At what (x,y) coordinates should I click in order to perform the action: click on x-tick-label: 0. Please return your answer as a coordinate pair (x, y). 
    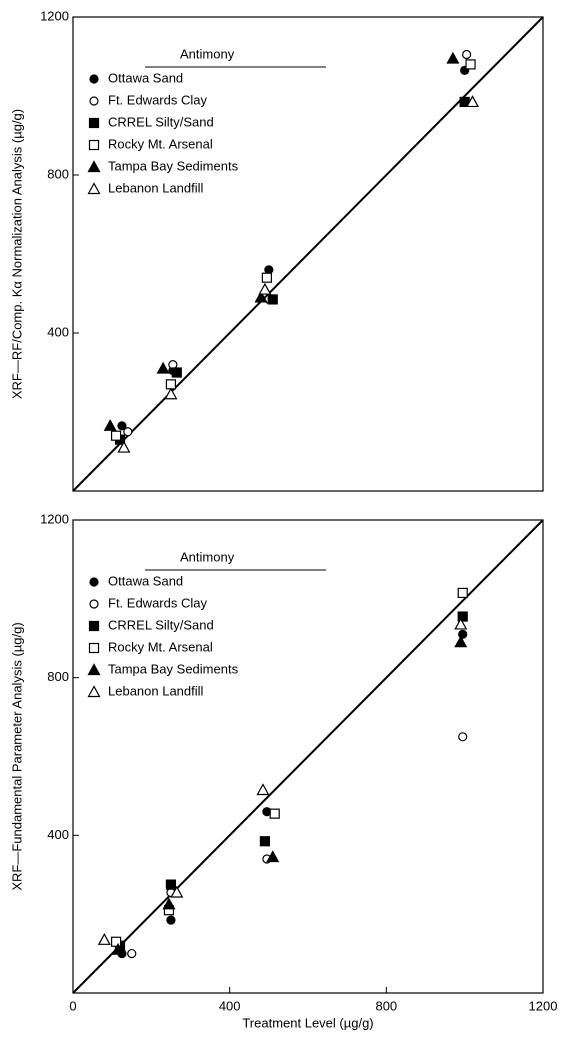
    Looking at the image, I should click on (72, 1005).